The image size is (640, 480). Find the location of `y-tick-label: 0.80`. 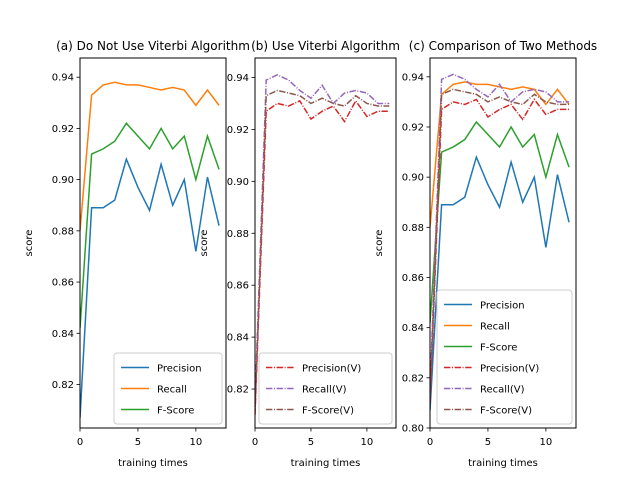

y-tick-label: 0.80 is located at coordinates (413, 429).